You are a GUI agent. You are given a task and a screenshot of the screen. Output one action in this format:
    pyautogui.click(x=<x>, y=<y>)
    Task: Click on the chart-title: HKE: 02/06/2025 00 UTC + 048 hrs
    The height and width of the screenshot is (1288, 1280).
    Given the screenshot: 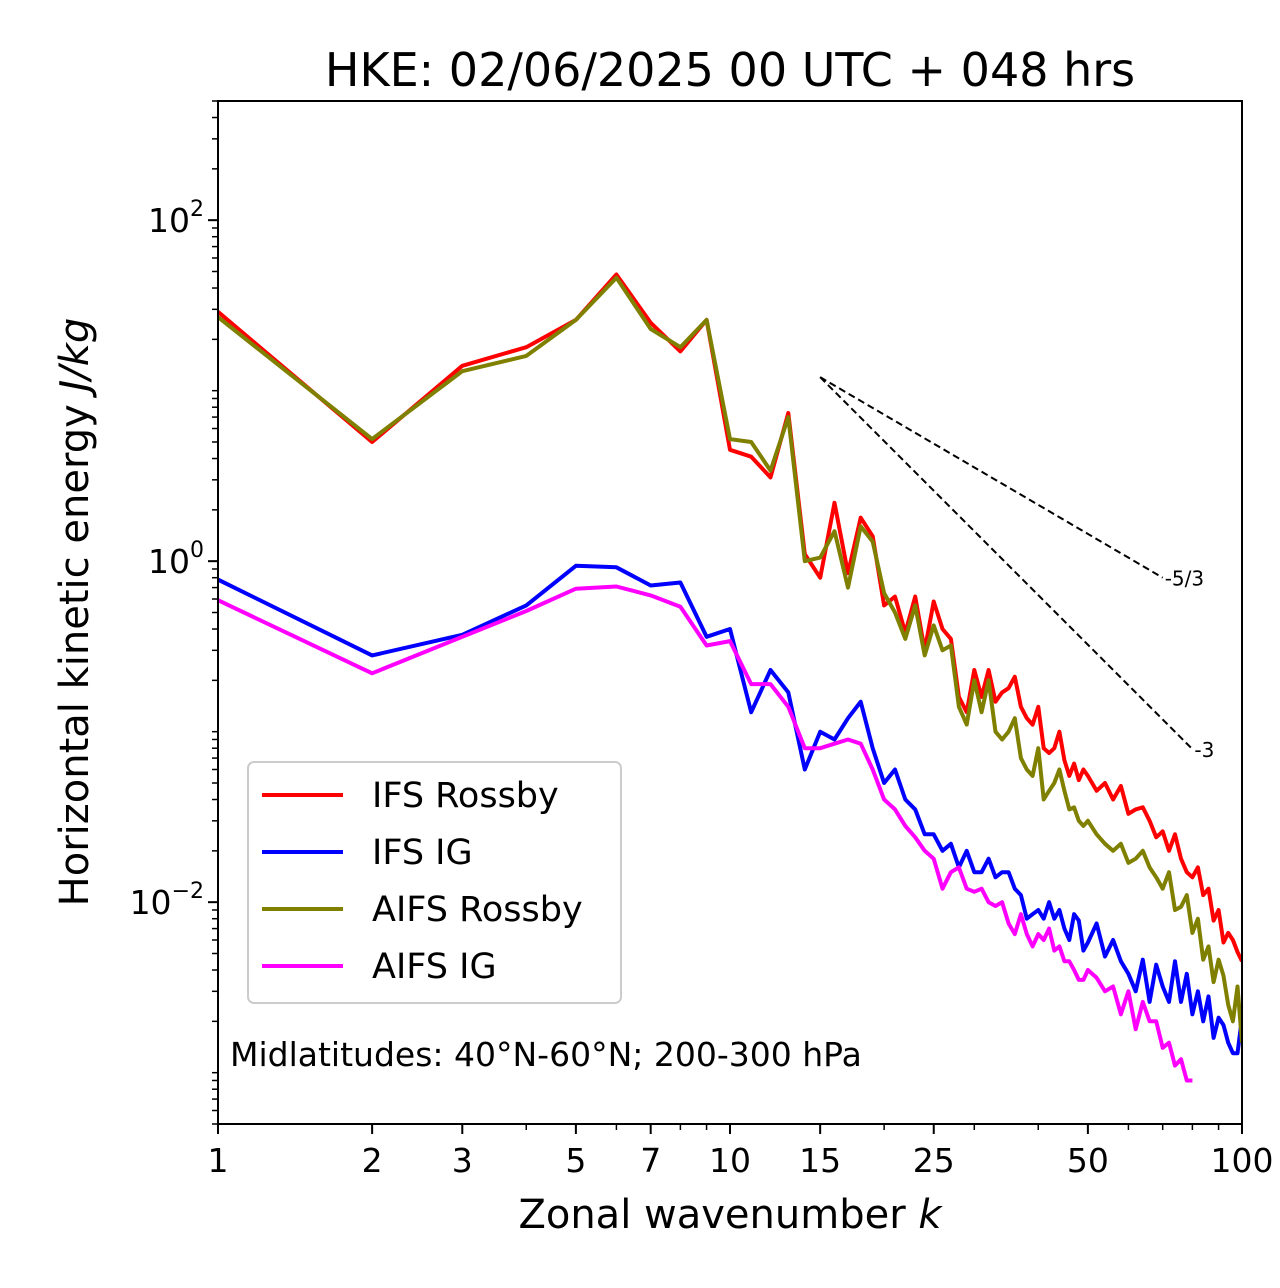 What is the action you would take?
    pyautogui.click(x=730, y=70)
    